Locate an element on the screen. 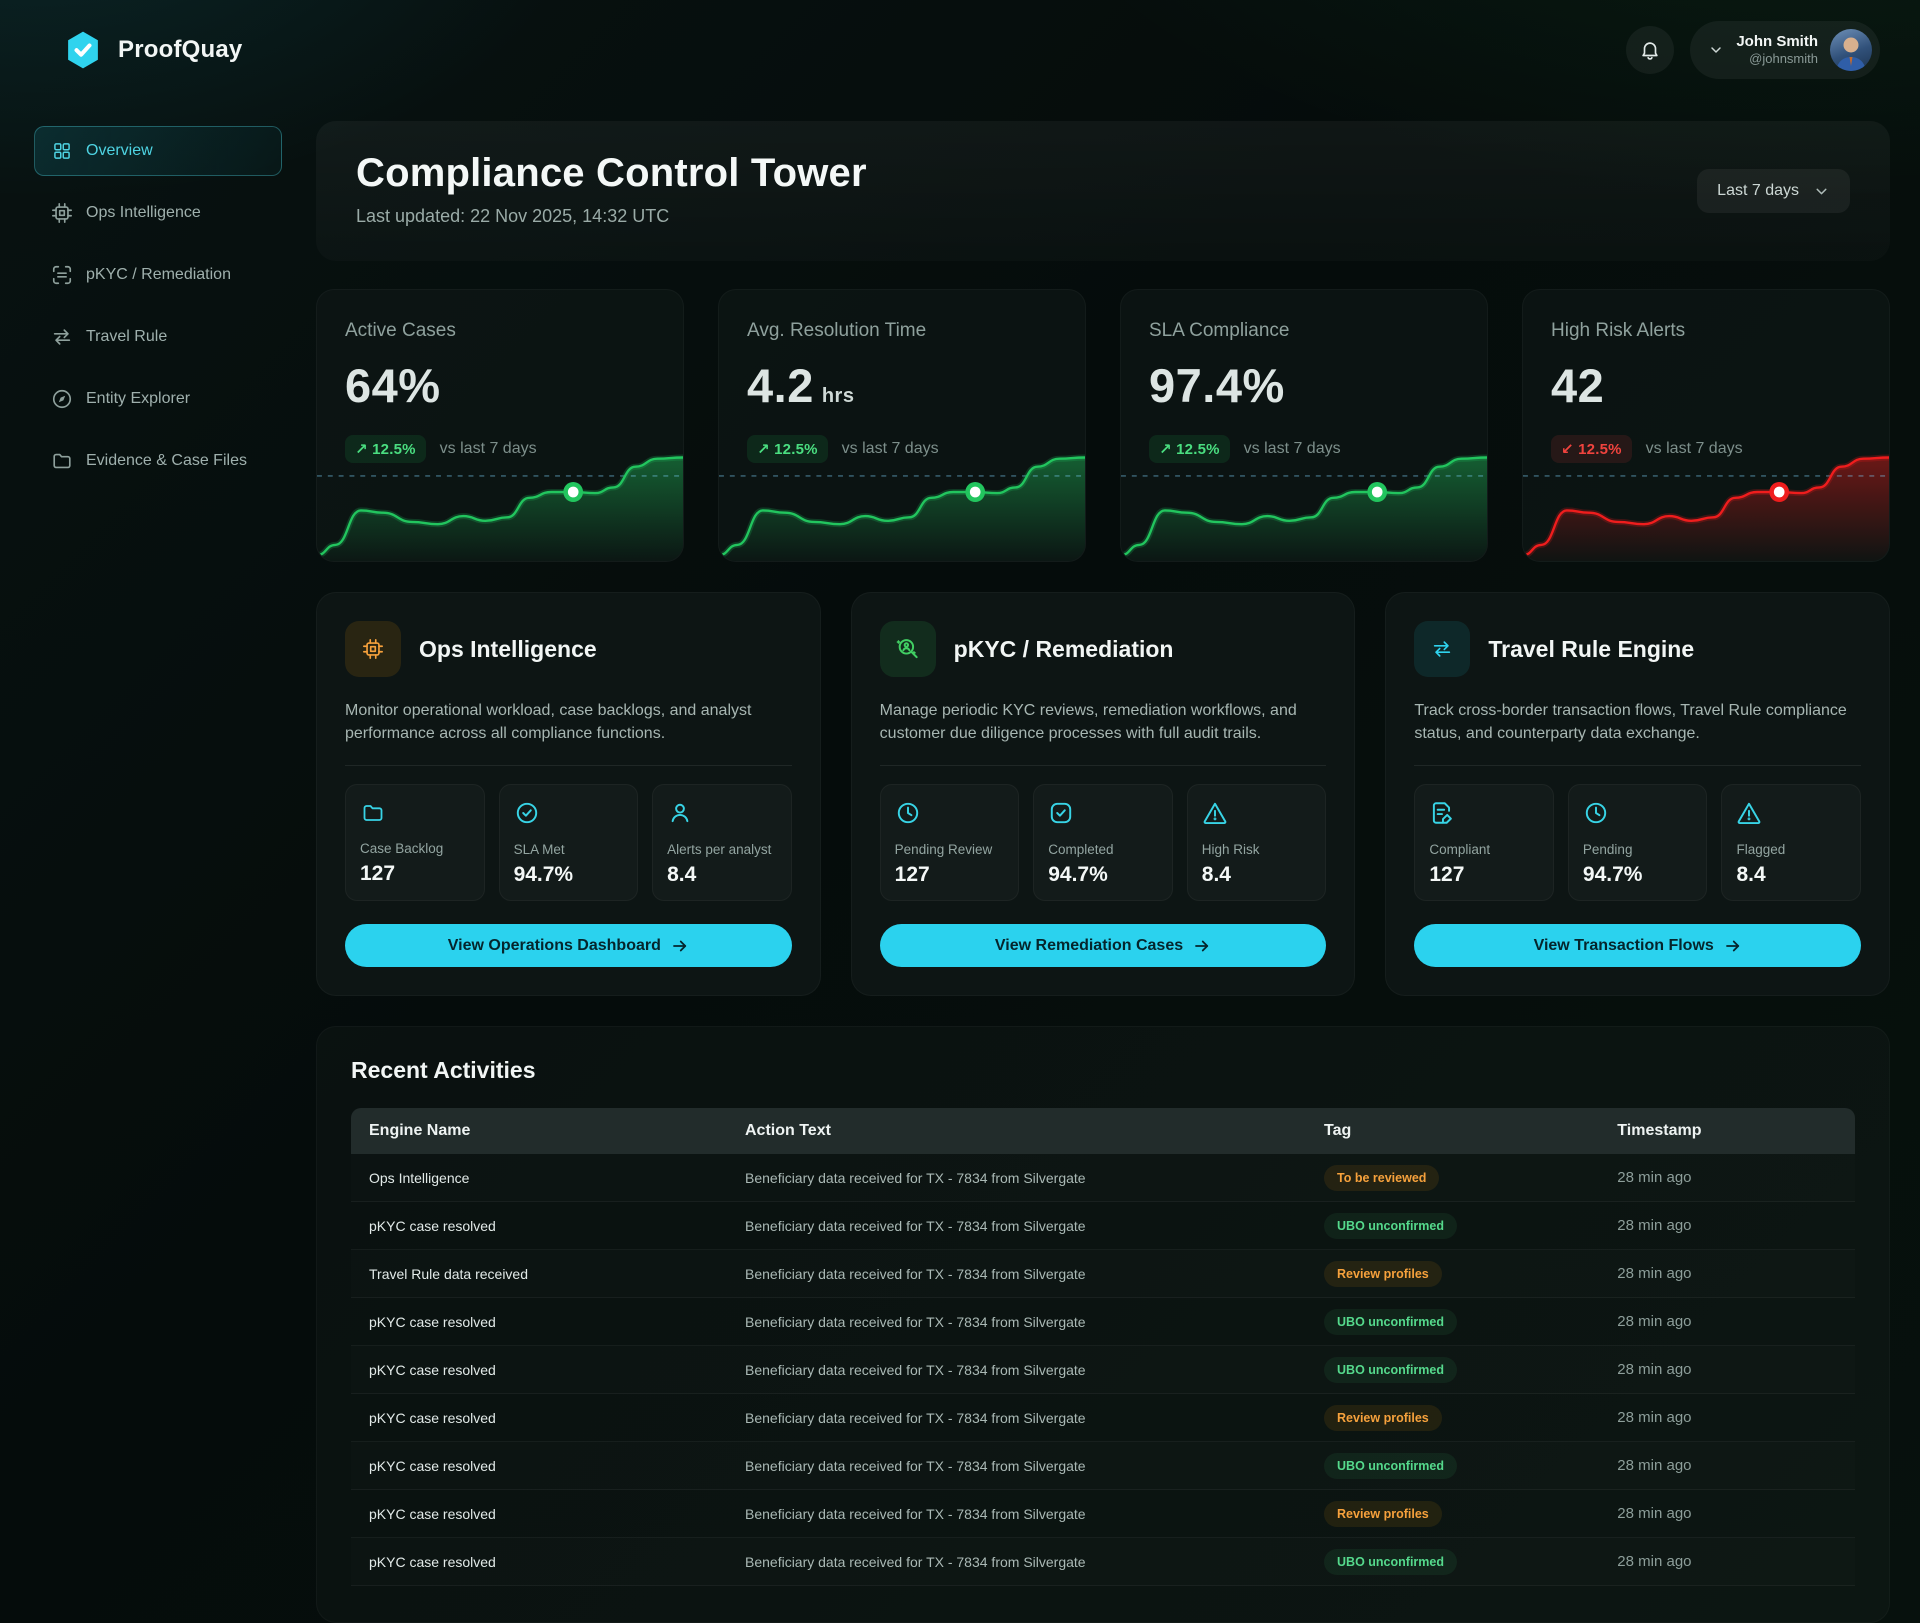 This screenshot has height=1623, width=1920. kpi-value: 64% is located at coordinates (393, 385).